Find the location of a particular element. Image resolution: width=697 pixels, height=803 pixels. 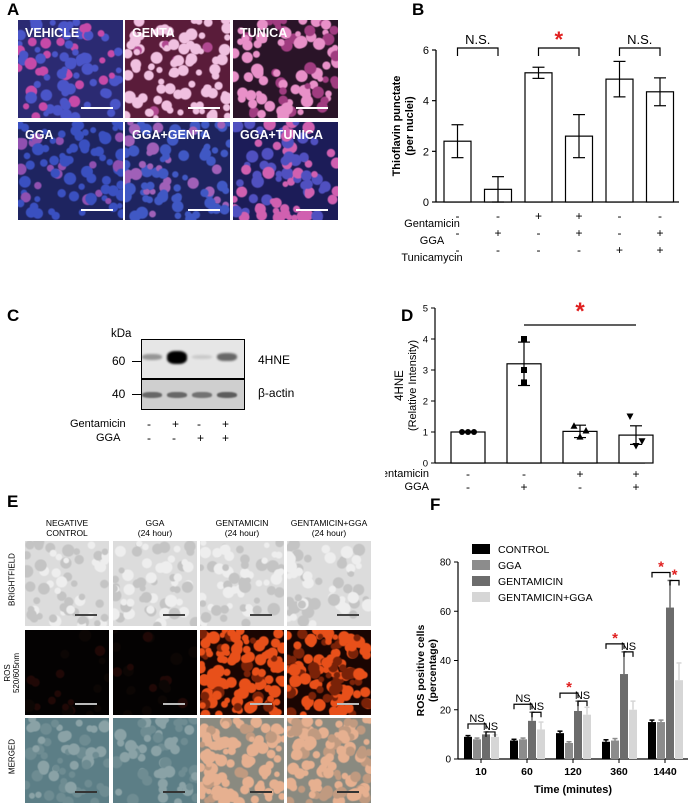

micrograph-caption: GGA+TUNICA is located at coordinates (281, 135).